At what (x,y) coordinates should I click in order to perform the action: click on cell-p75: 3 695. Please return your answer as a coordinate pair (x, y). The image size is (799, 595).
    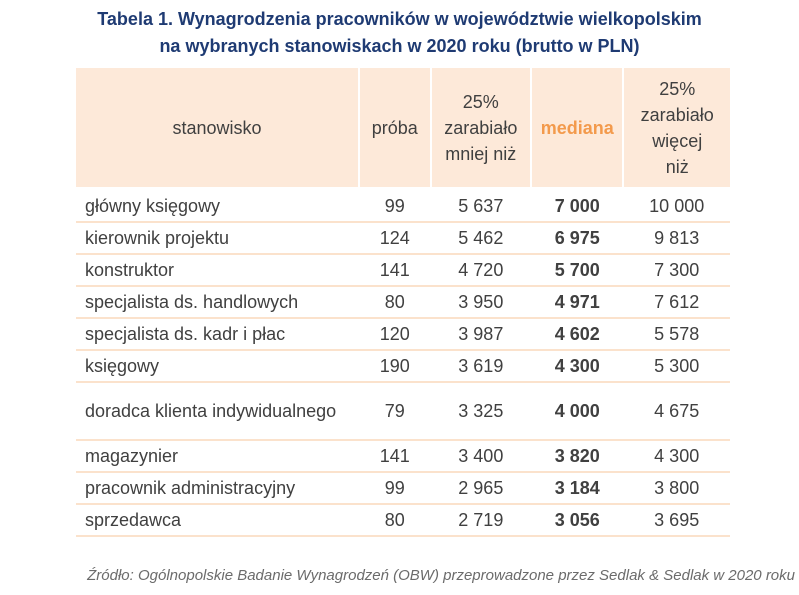
    Looking at the image, I should click on (676, 520).